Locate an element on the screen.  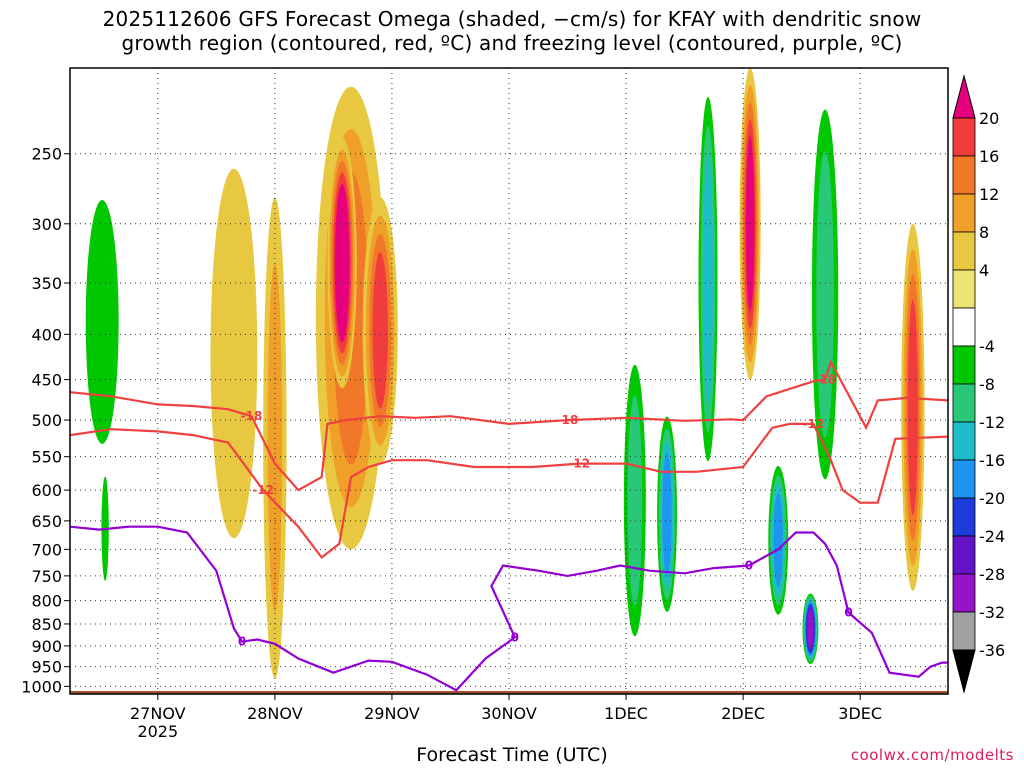
x-tick-sublabel-27NOV: 2025 is located at coordinates (157, 731).